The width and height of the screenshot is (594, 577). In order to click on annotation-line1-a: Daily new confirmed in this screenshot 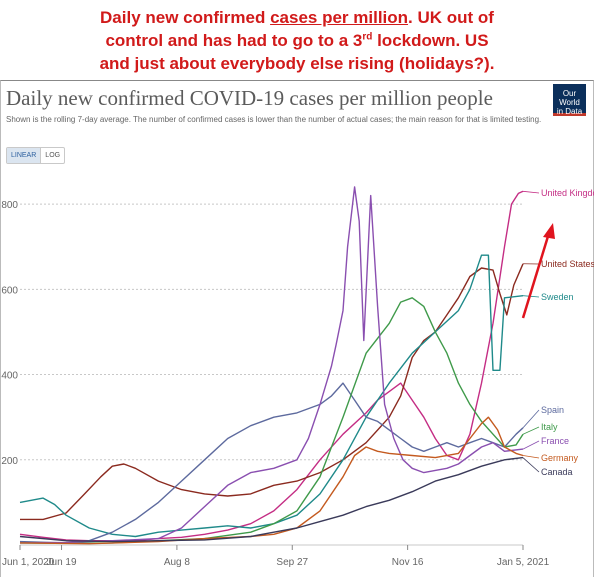, I will do `click(185, 17)`.